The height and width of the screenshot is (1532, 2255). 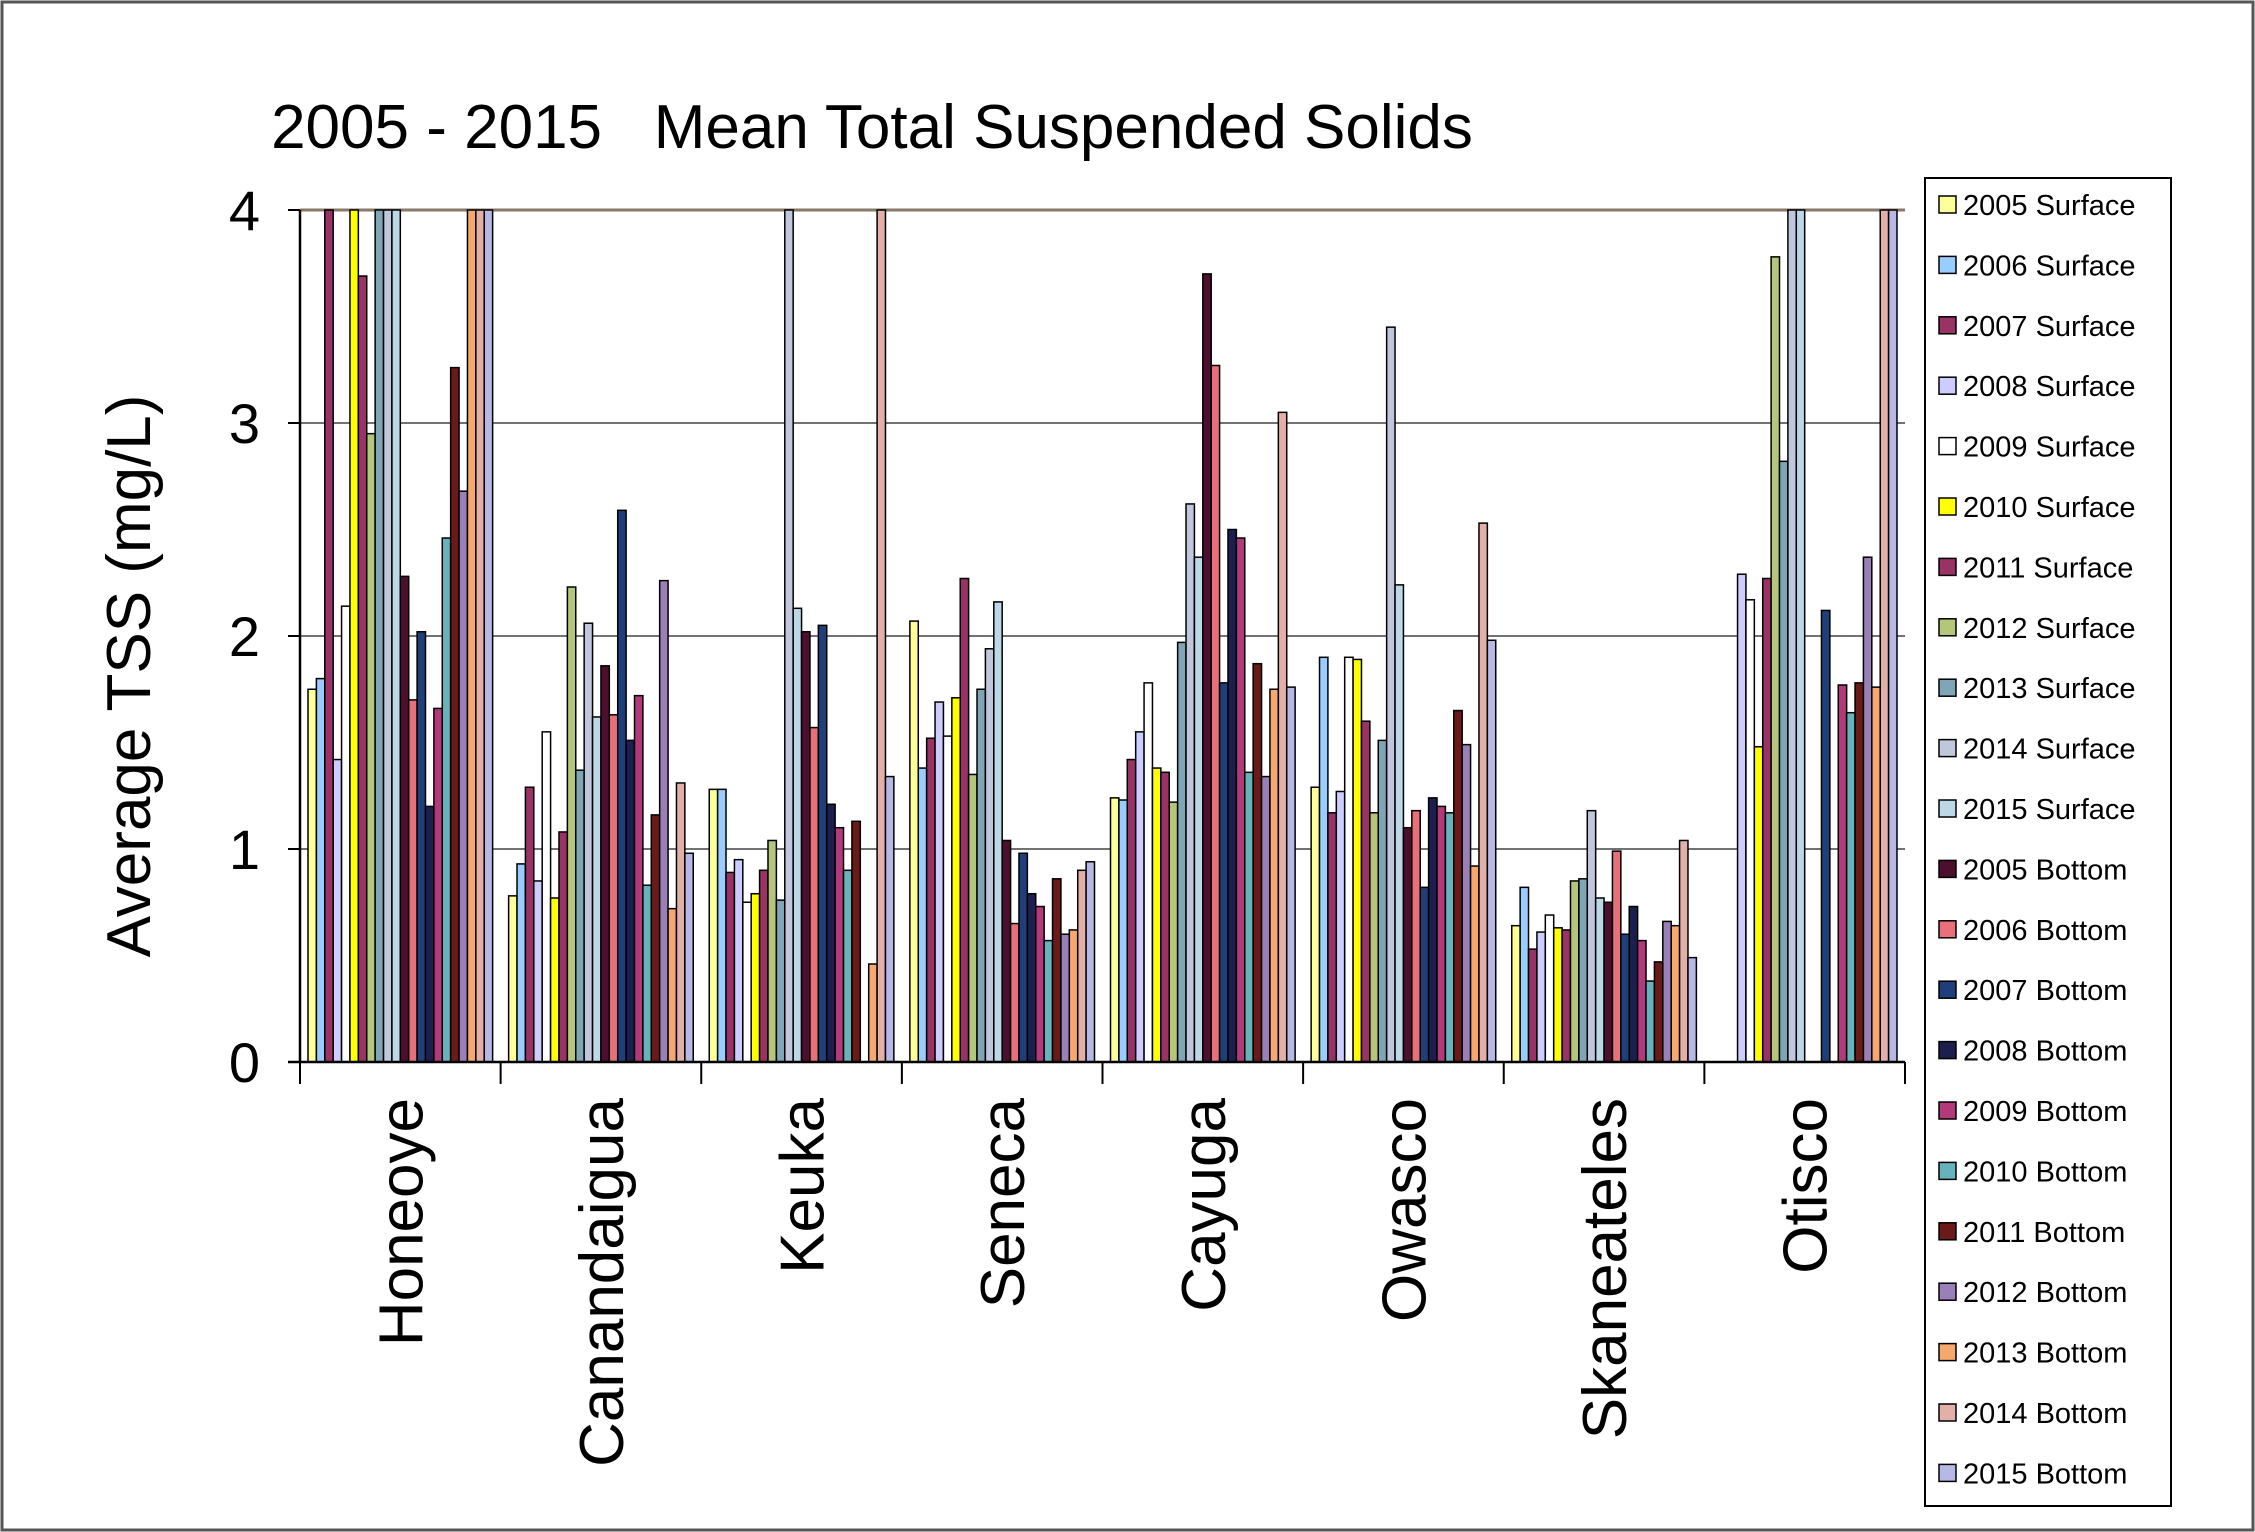 I want to click on legend-label: 2008 Surface, so click(x=2049, y=387).